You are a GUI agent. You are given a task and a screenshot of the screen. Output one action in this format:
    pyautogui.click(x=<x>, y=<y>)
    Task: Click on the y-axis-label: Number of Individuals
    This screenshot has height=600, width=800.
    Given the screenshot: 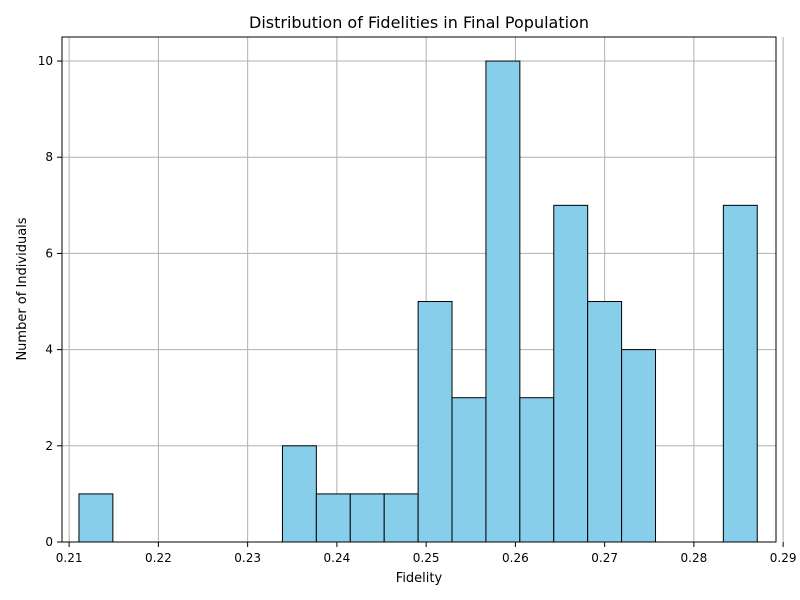 What is the action you would take?
    pyautogui.click(x=22, y=288)
    